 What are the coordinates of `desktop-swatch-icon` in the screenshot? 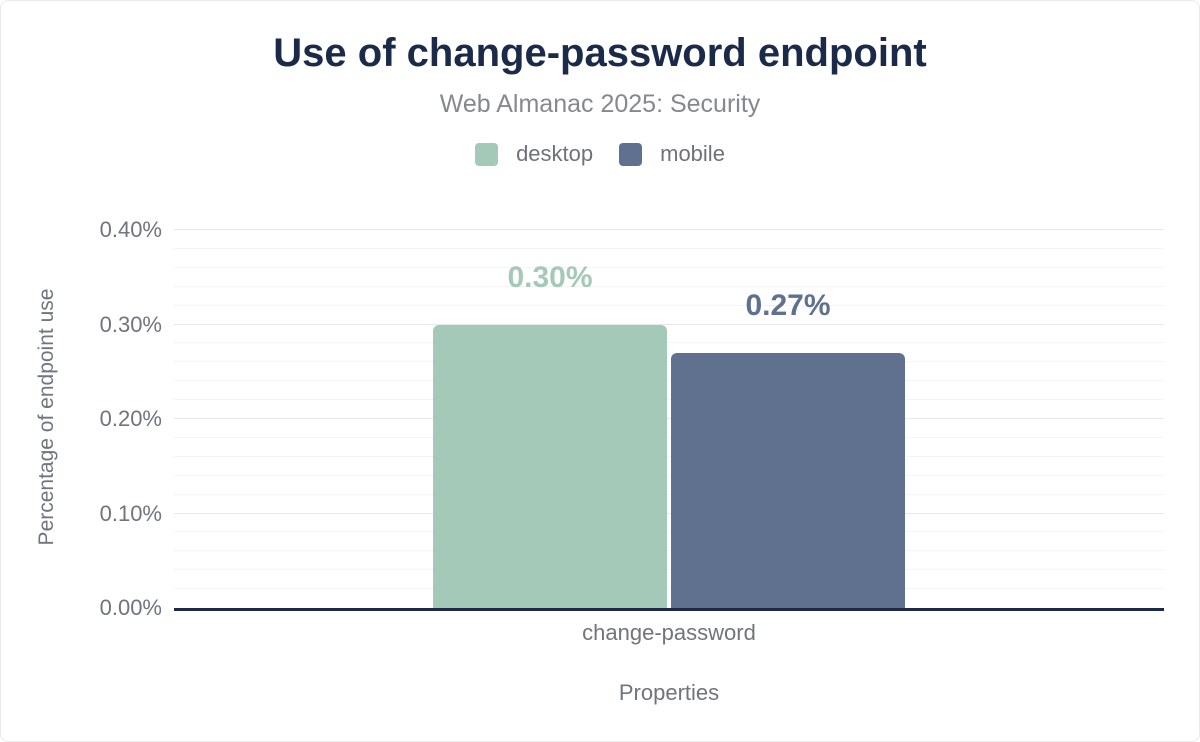 It's located at (487, 154).